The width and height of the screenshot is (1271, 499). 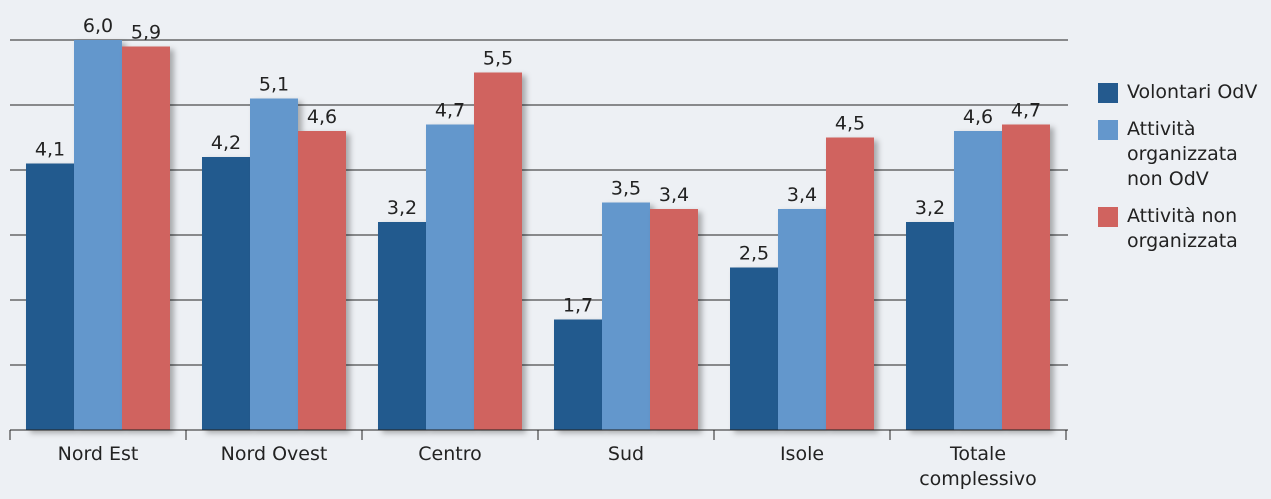 What do you see at coordinates (450, 454) in the screenshot?
I see `x-tick-label: Centro` at bounding box center [450, 454].